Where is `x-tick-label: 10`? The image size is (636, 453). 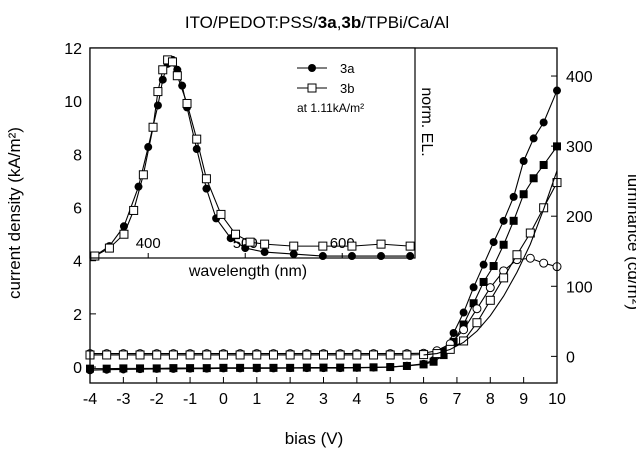 x-tick-label: 10 is located at coordinates (557, 399).